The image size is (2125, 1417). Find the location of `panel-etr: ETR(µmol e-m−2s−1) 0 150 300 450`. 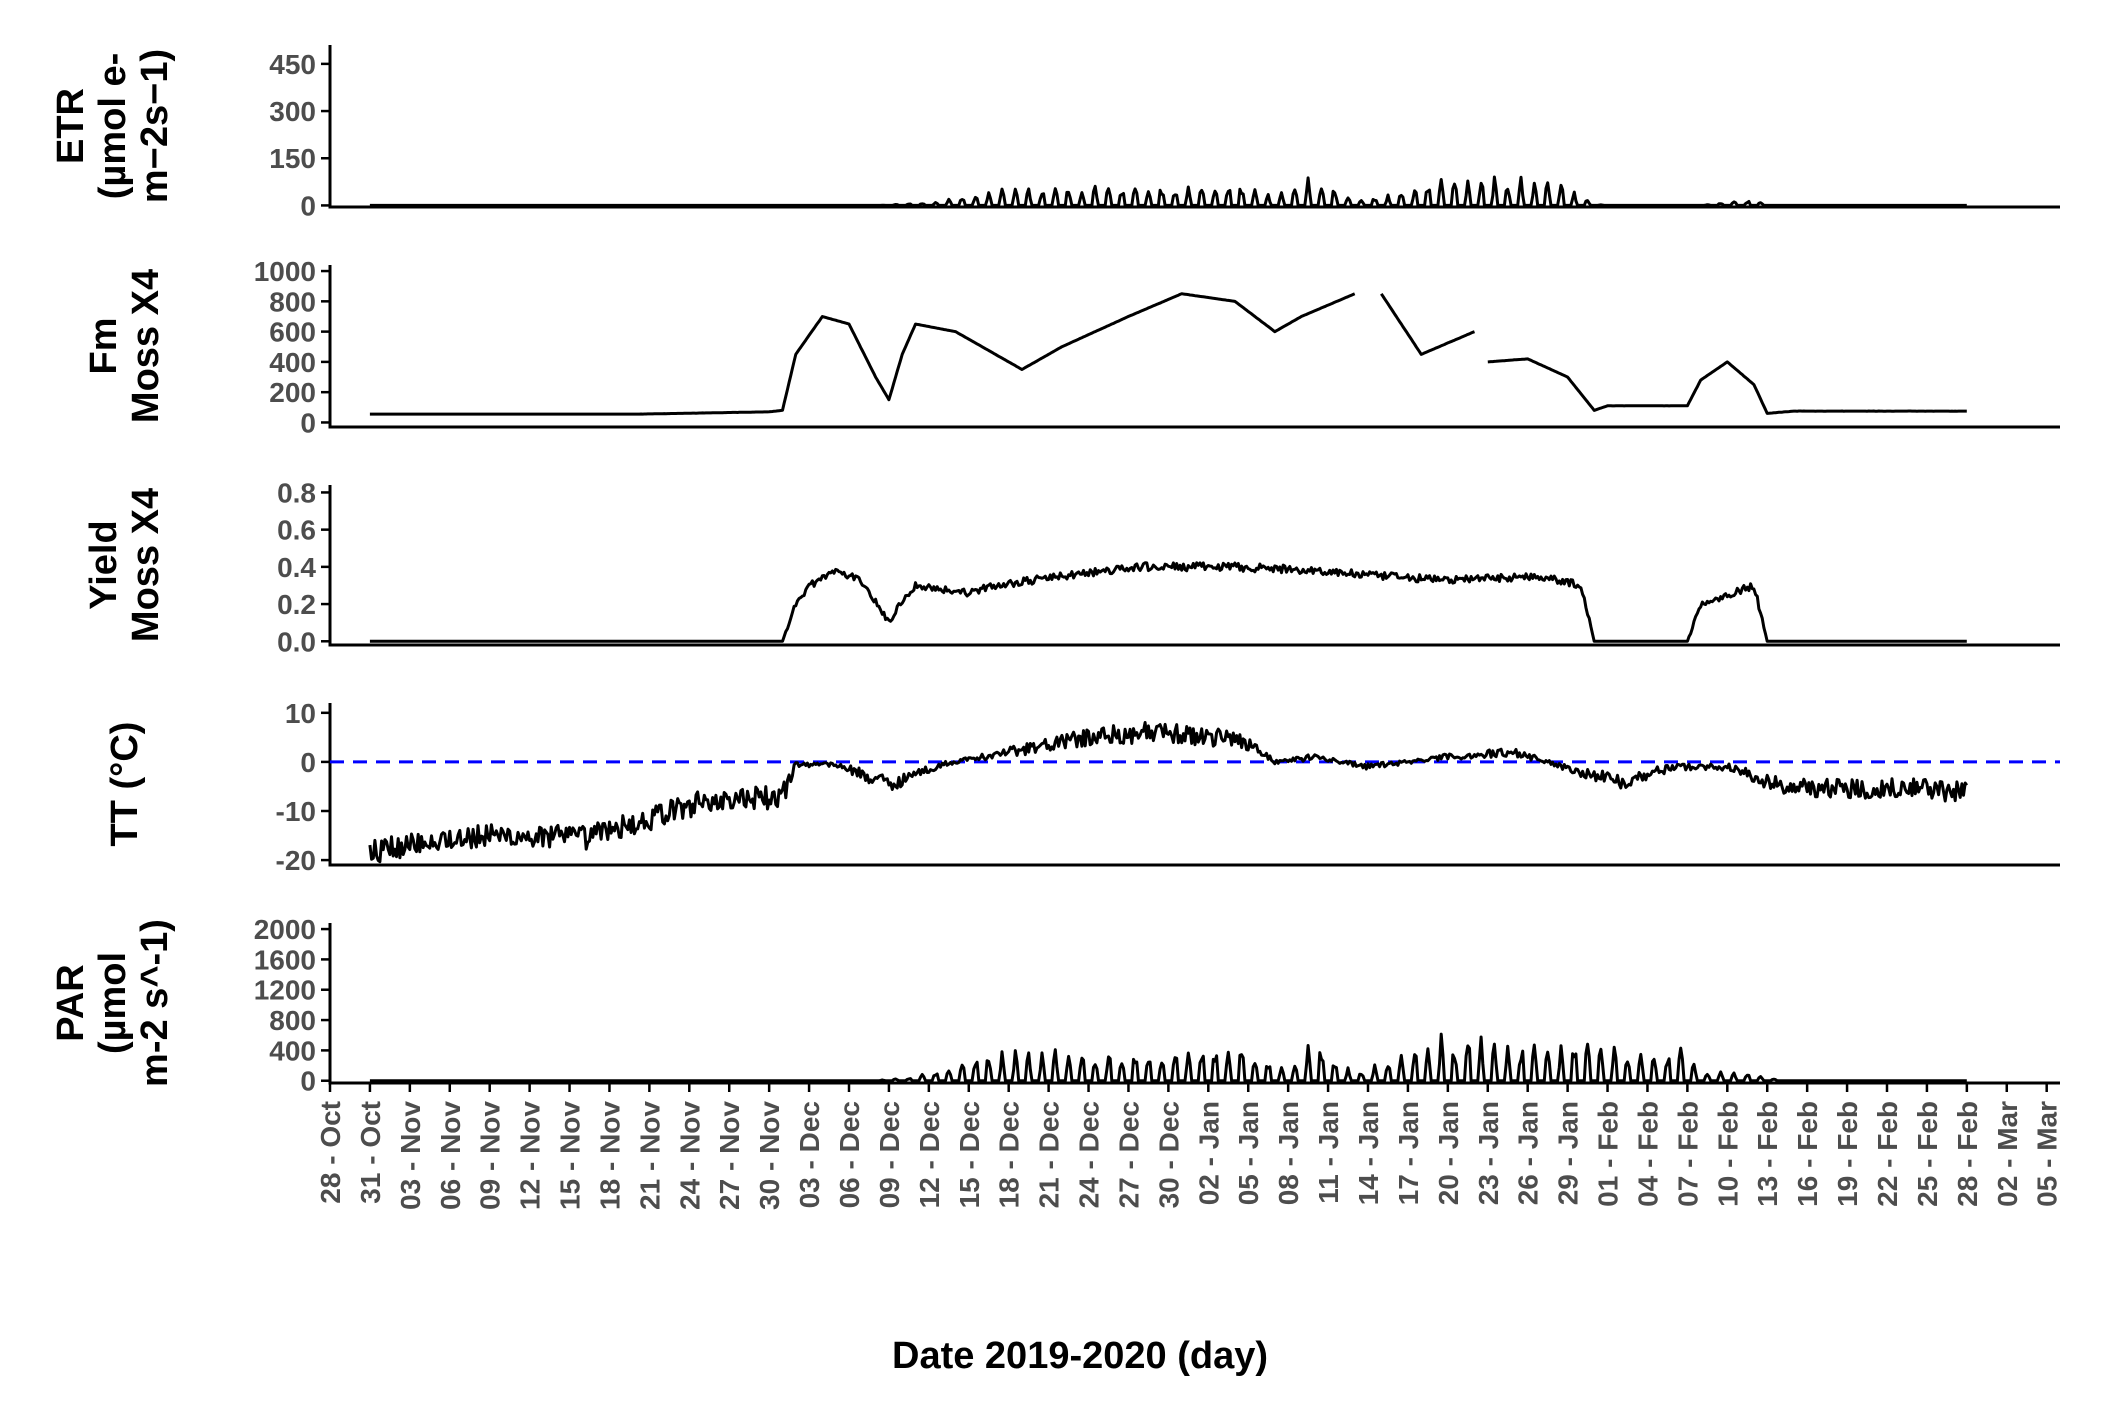

panel-etr: ETR(µmol e-m−2s−1) 0 150 300 450 is located at coordinates (1055, 133).